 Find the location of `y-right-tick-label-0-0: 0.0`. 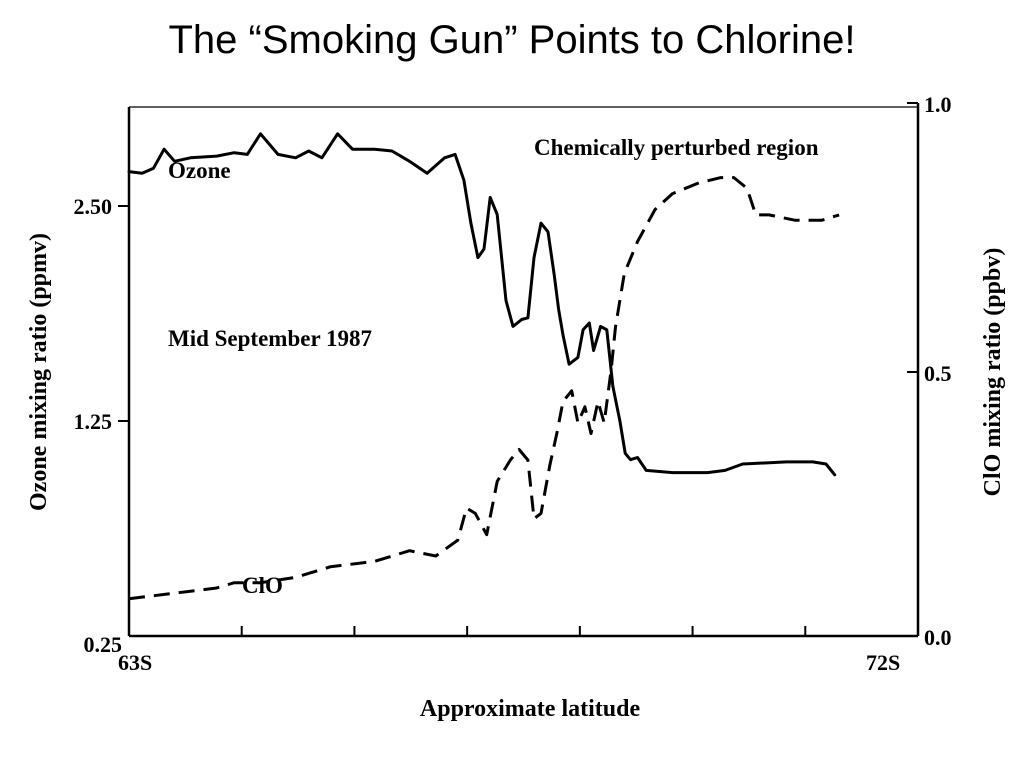

y-right-tick-label-0-0: 0.0 is located at coordinates (938, 637).